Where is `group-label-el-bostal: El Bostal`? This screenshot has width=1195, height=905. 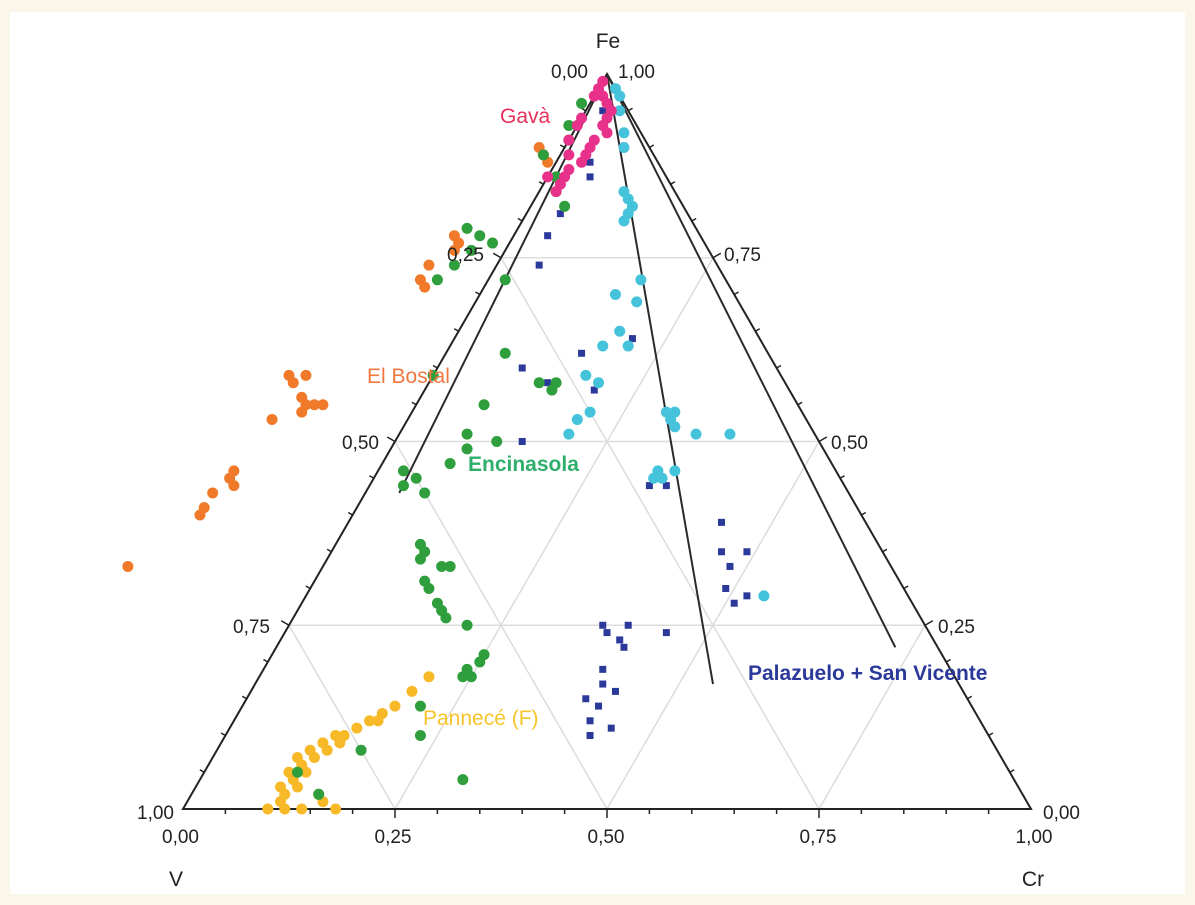 group-label-el-bostal: El Bostal is located at coordinates (408, 376).